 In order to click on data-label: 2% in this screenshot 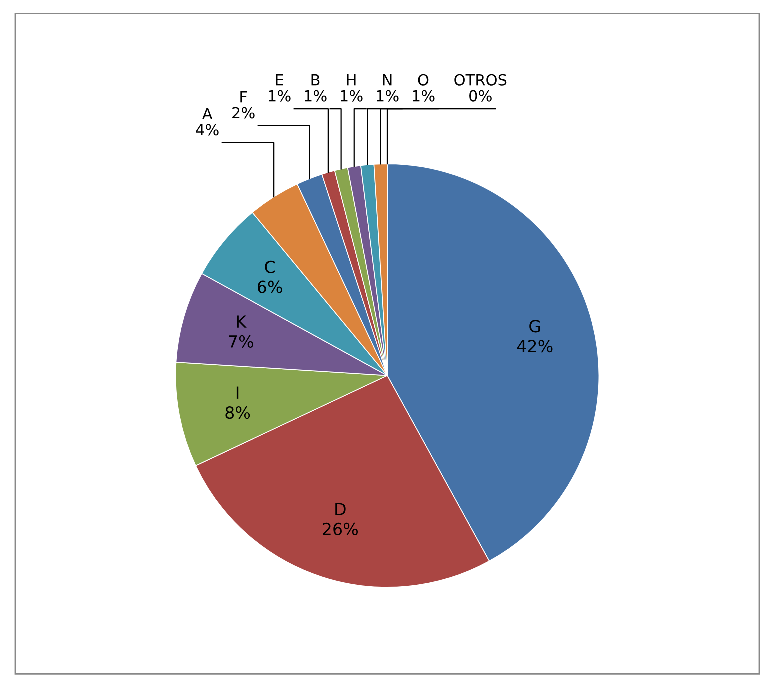, I will do `click(243, 113)`.